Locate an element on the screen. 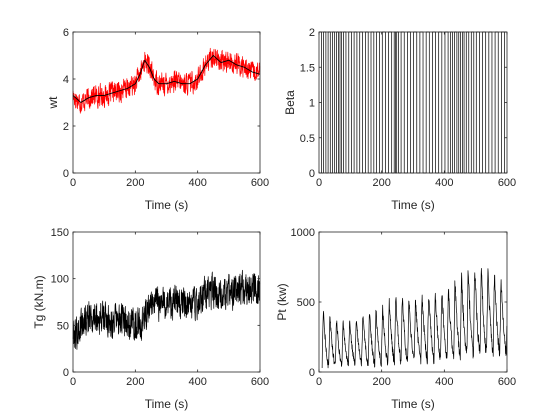 The image size is (560, 420). tick-layer: 0 200 400 600 0 0.5 1 1.5 2 is located at coordinates (408, 108).